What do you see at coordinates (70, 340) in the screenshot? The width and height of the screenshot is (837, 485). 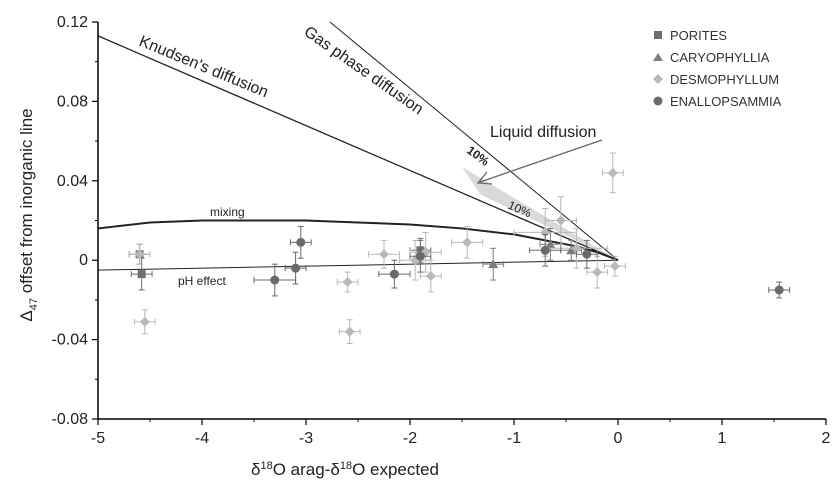 I see `y-tick-label: -0.04` at bounding box center [70, 340].